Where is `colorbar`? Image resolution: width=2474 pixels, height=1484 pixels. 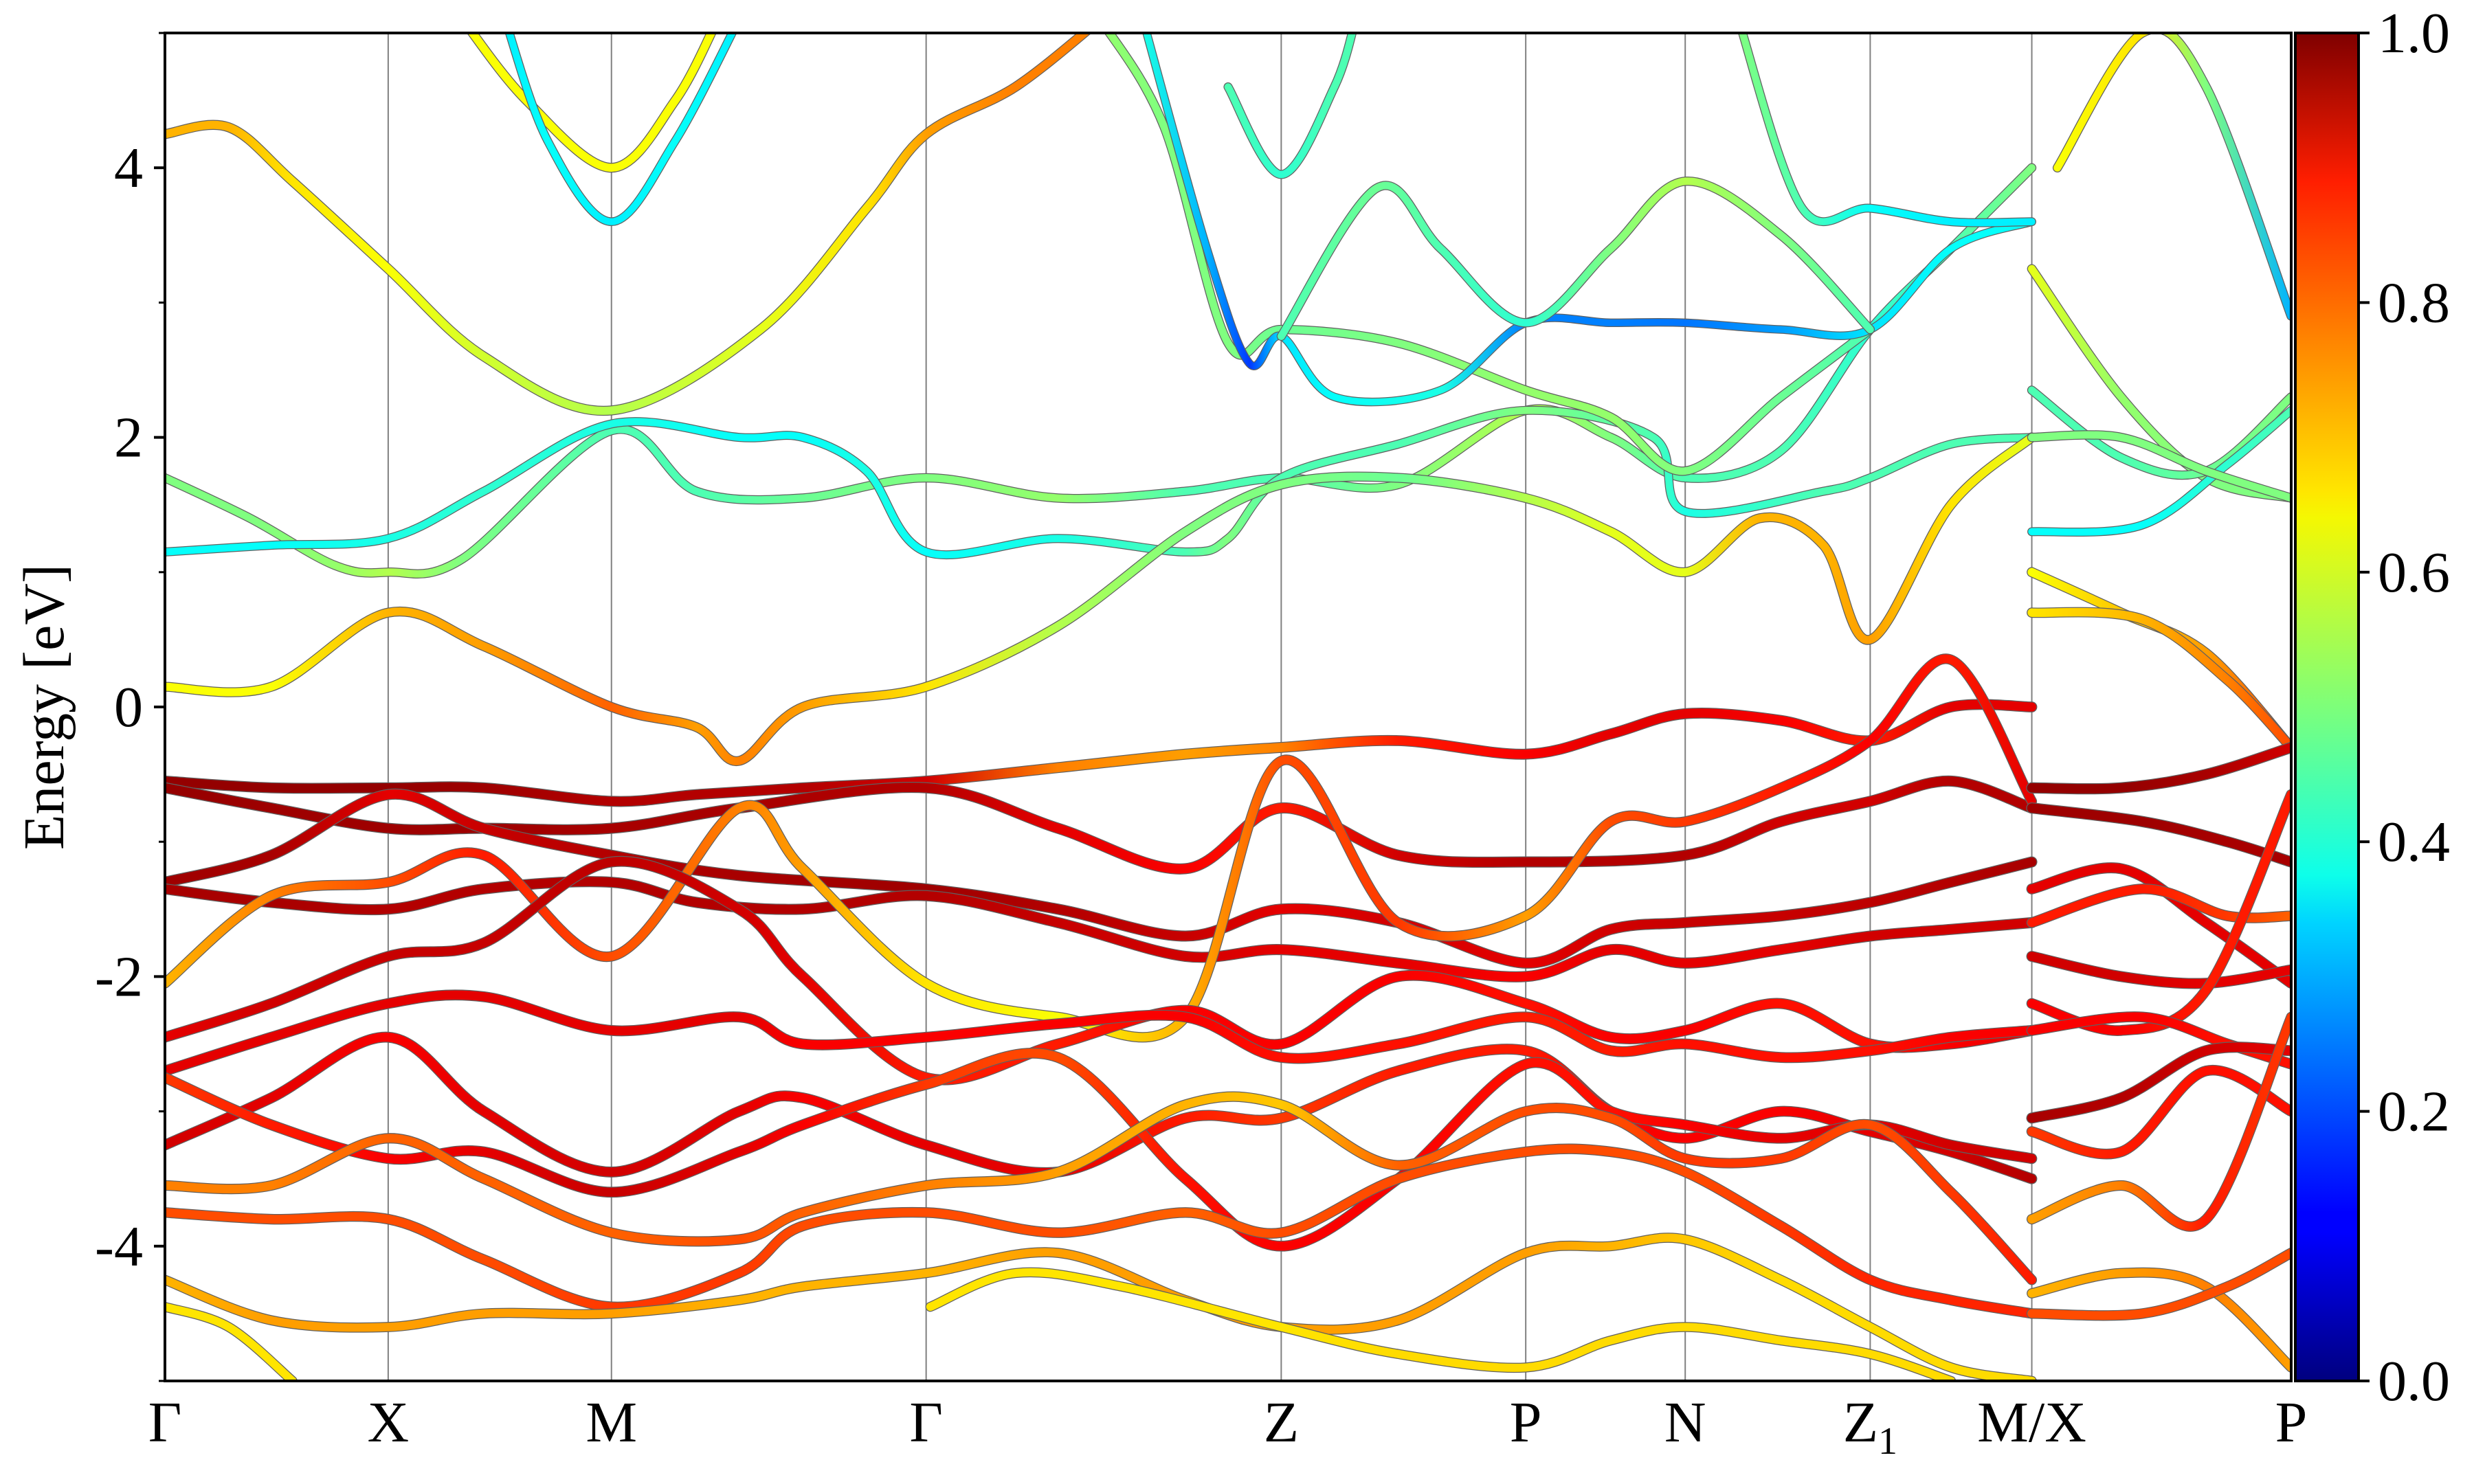
colorbar is located at coordinates (2327, 707).